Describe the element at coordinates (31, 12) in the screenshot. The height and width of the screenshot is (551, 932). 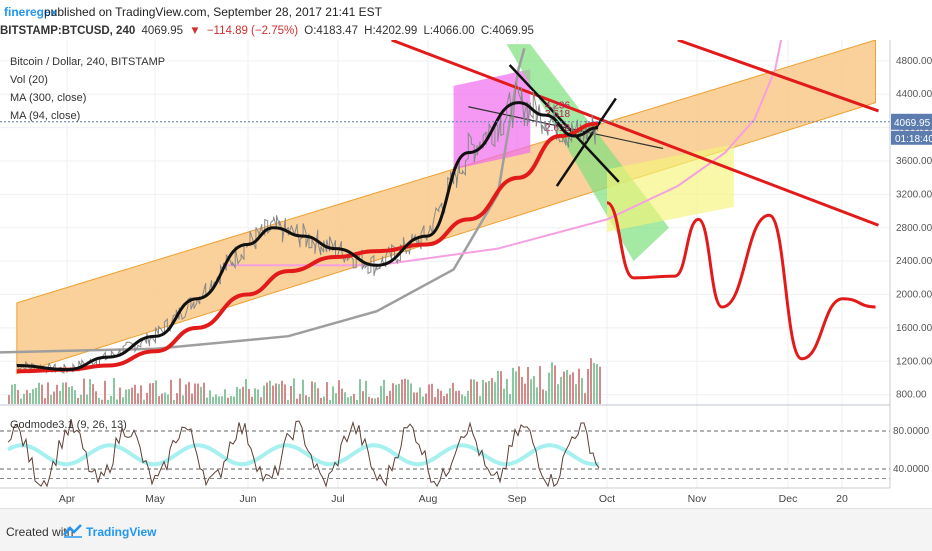
I see `publisher-name: fineregex` at that location.